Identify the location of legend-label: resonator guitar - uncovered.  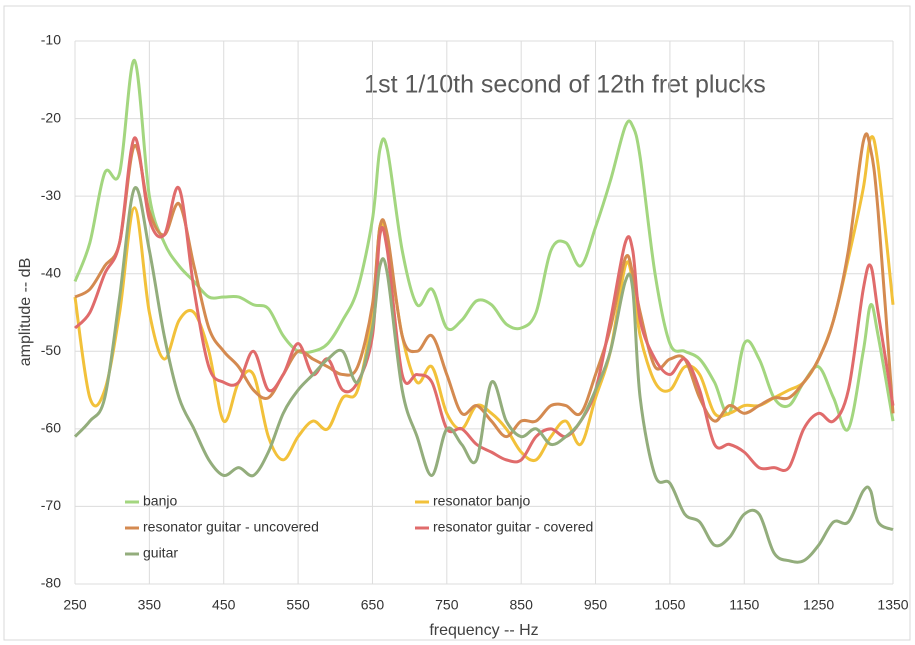
(231, 527).